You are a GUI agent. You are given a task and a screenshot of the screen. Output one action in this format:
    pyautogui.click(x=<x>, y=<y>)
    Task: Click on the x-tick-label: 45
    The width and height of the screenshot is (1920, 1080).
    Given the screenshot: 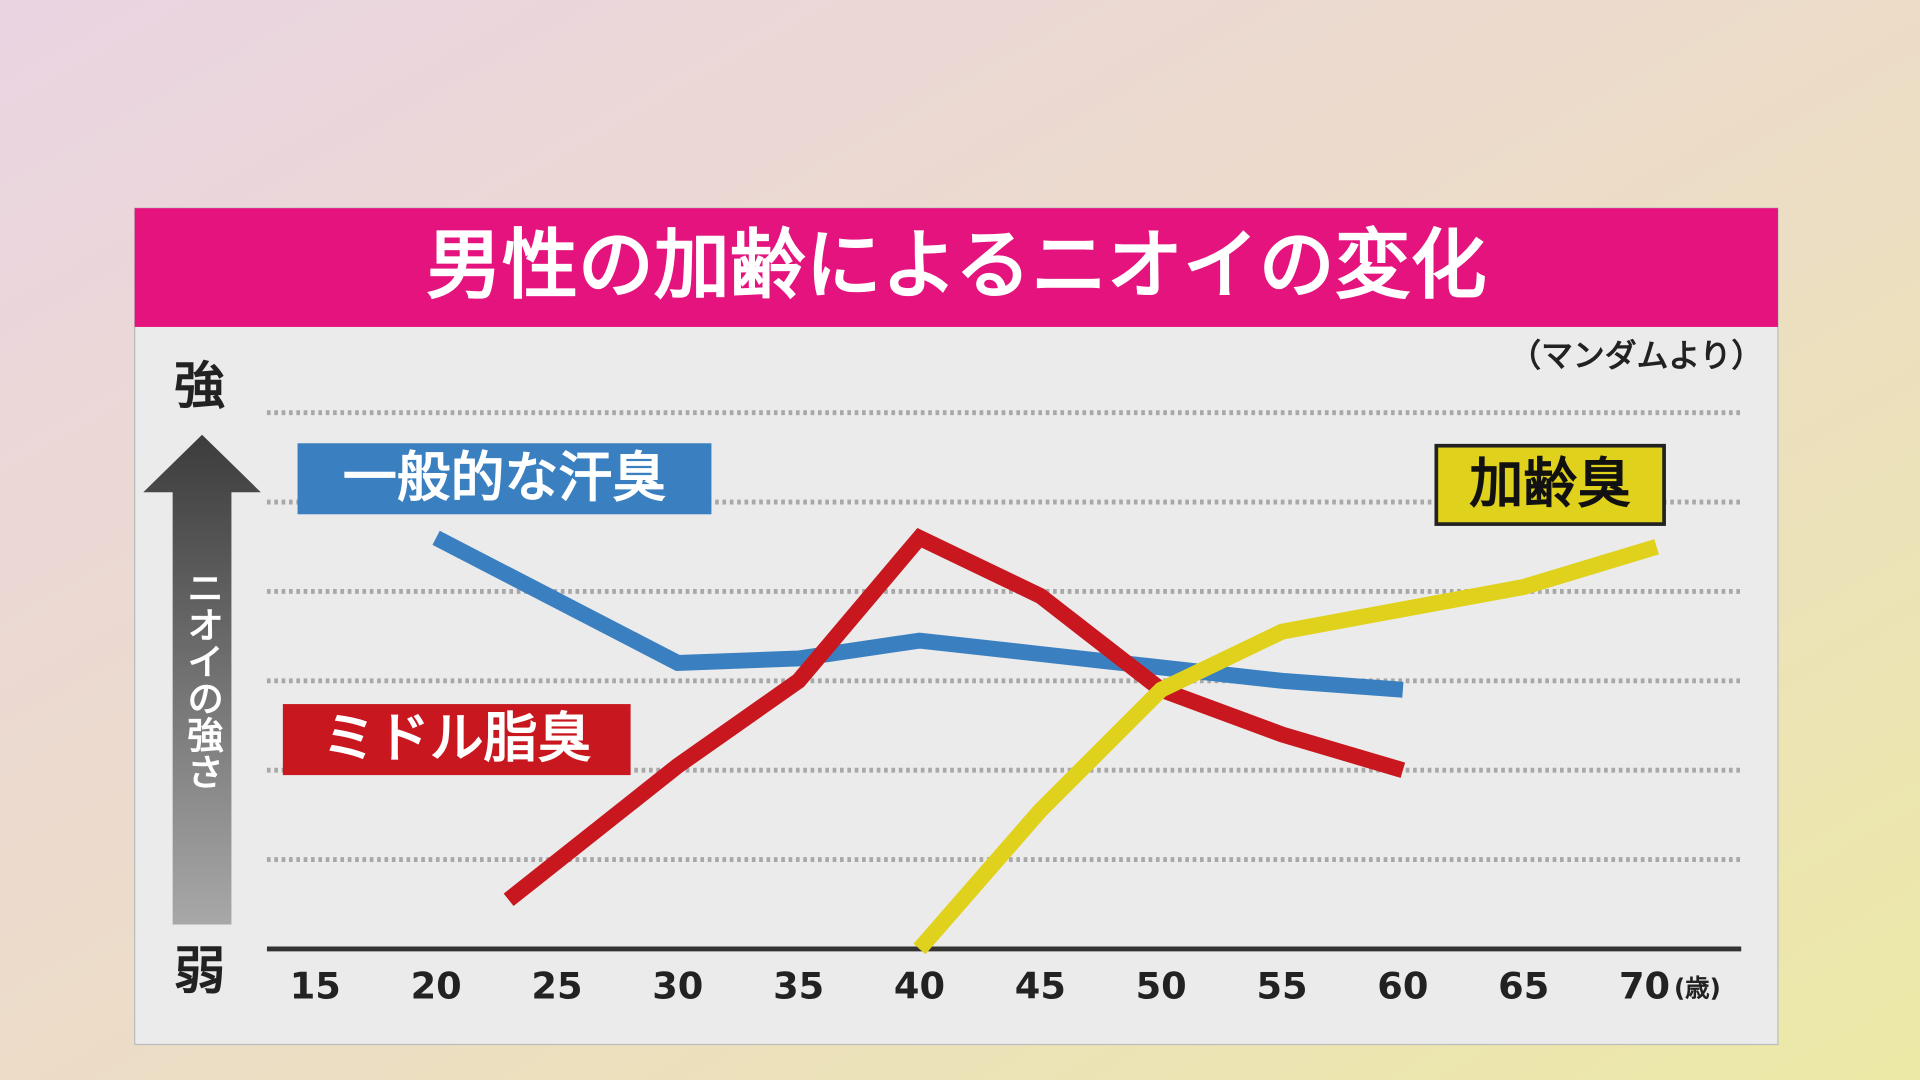 What is the action you would take?
    pyautogui.click(x=1040, y=986)
    